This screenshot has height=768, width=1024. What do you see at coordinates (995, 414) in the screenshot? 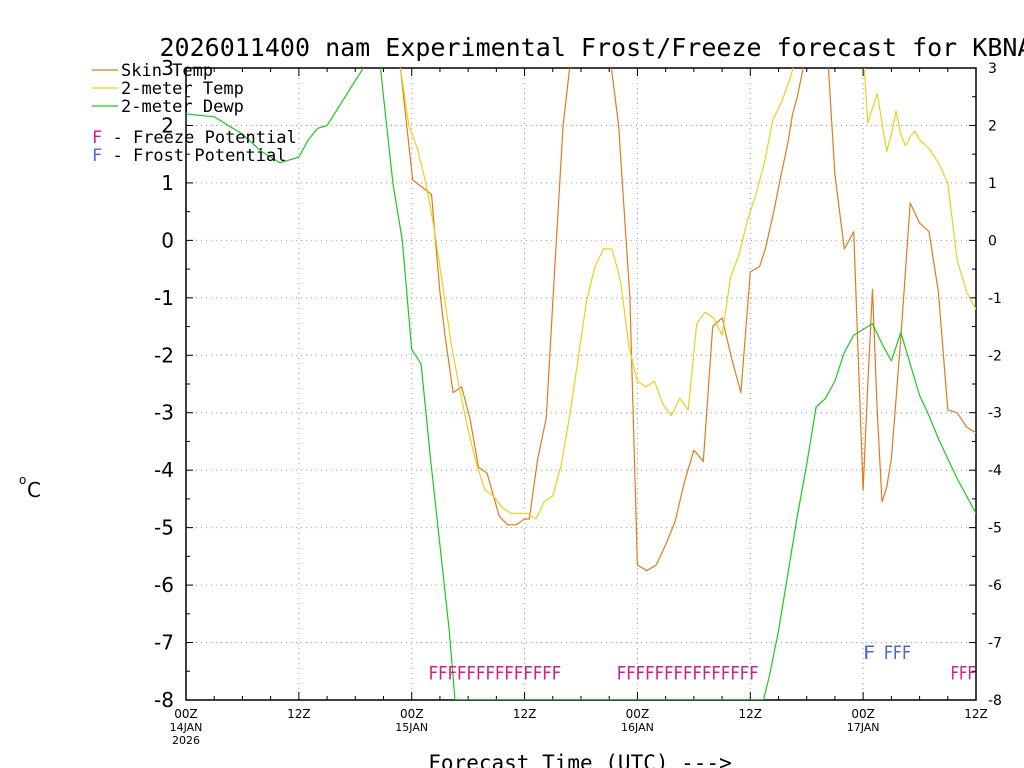
I see `y-tick-label-right: -3` at bounding box center [995, 414].